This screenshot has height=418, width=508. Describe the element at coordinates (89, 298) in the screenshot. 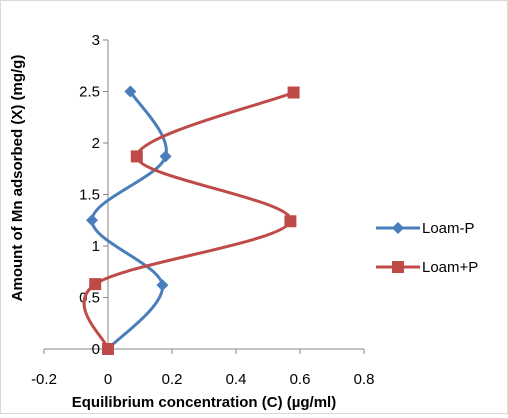

I see `y-tick-label: 0.5` at that location.